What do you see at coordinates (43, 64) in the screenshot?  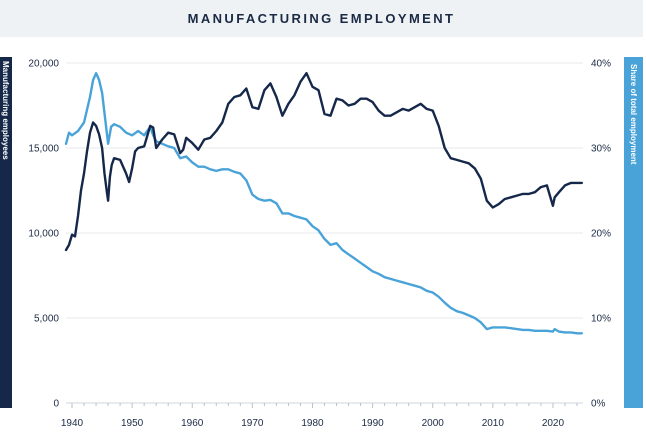 I see `y-left-tick-label: 20,000` at bounding box center [43, 64].